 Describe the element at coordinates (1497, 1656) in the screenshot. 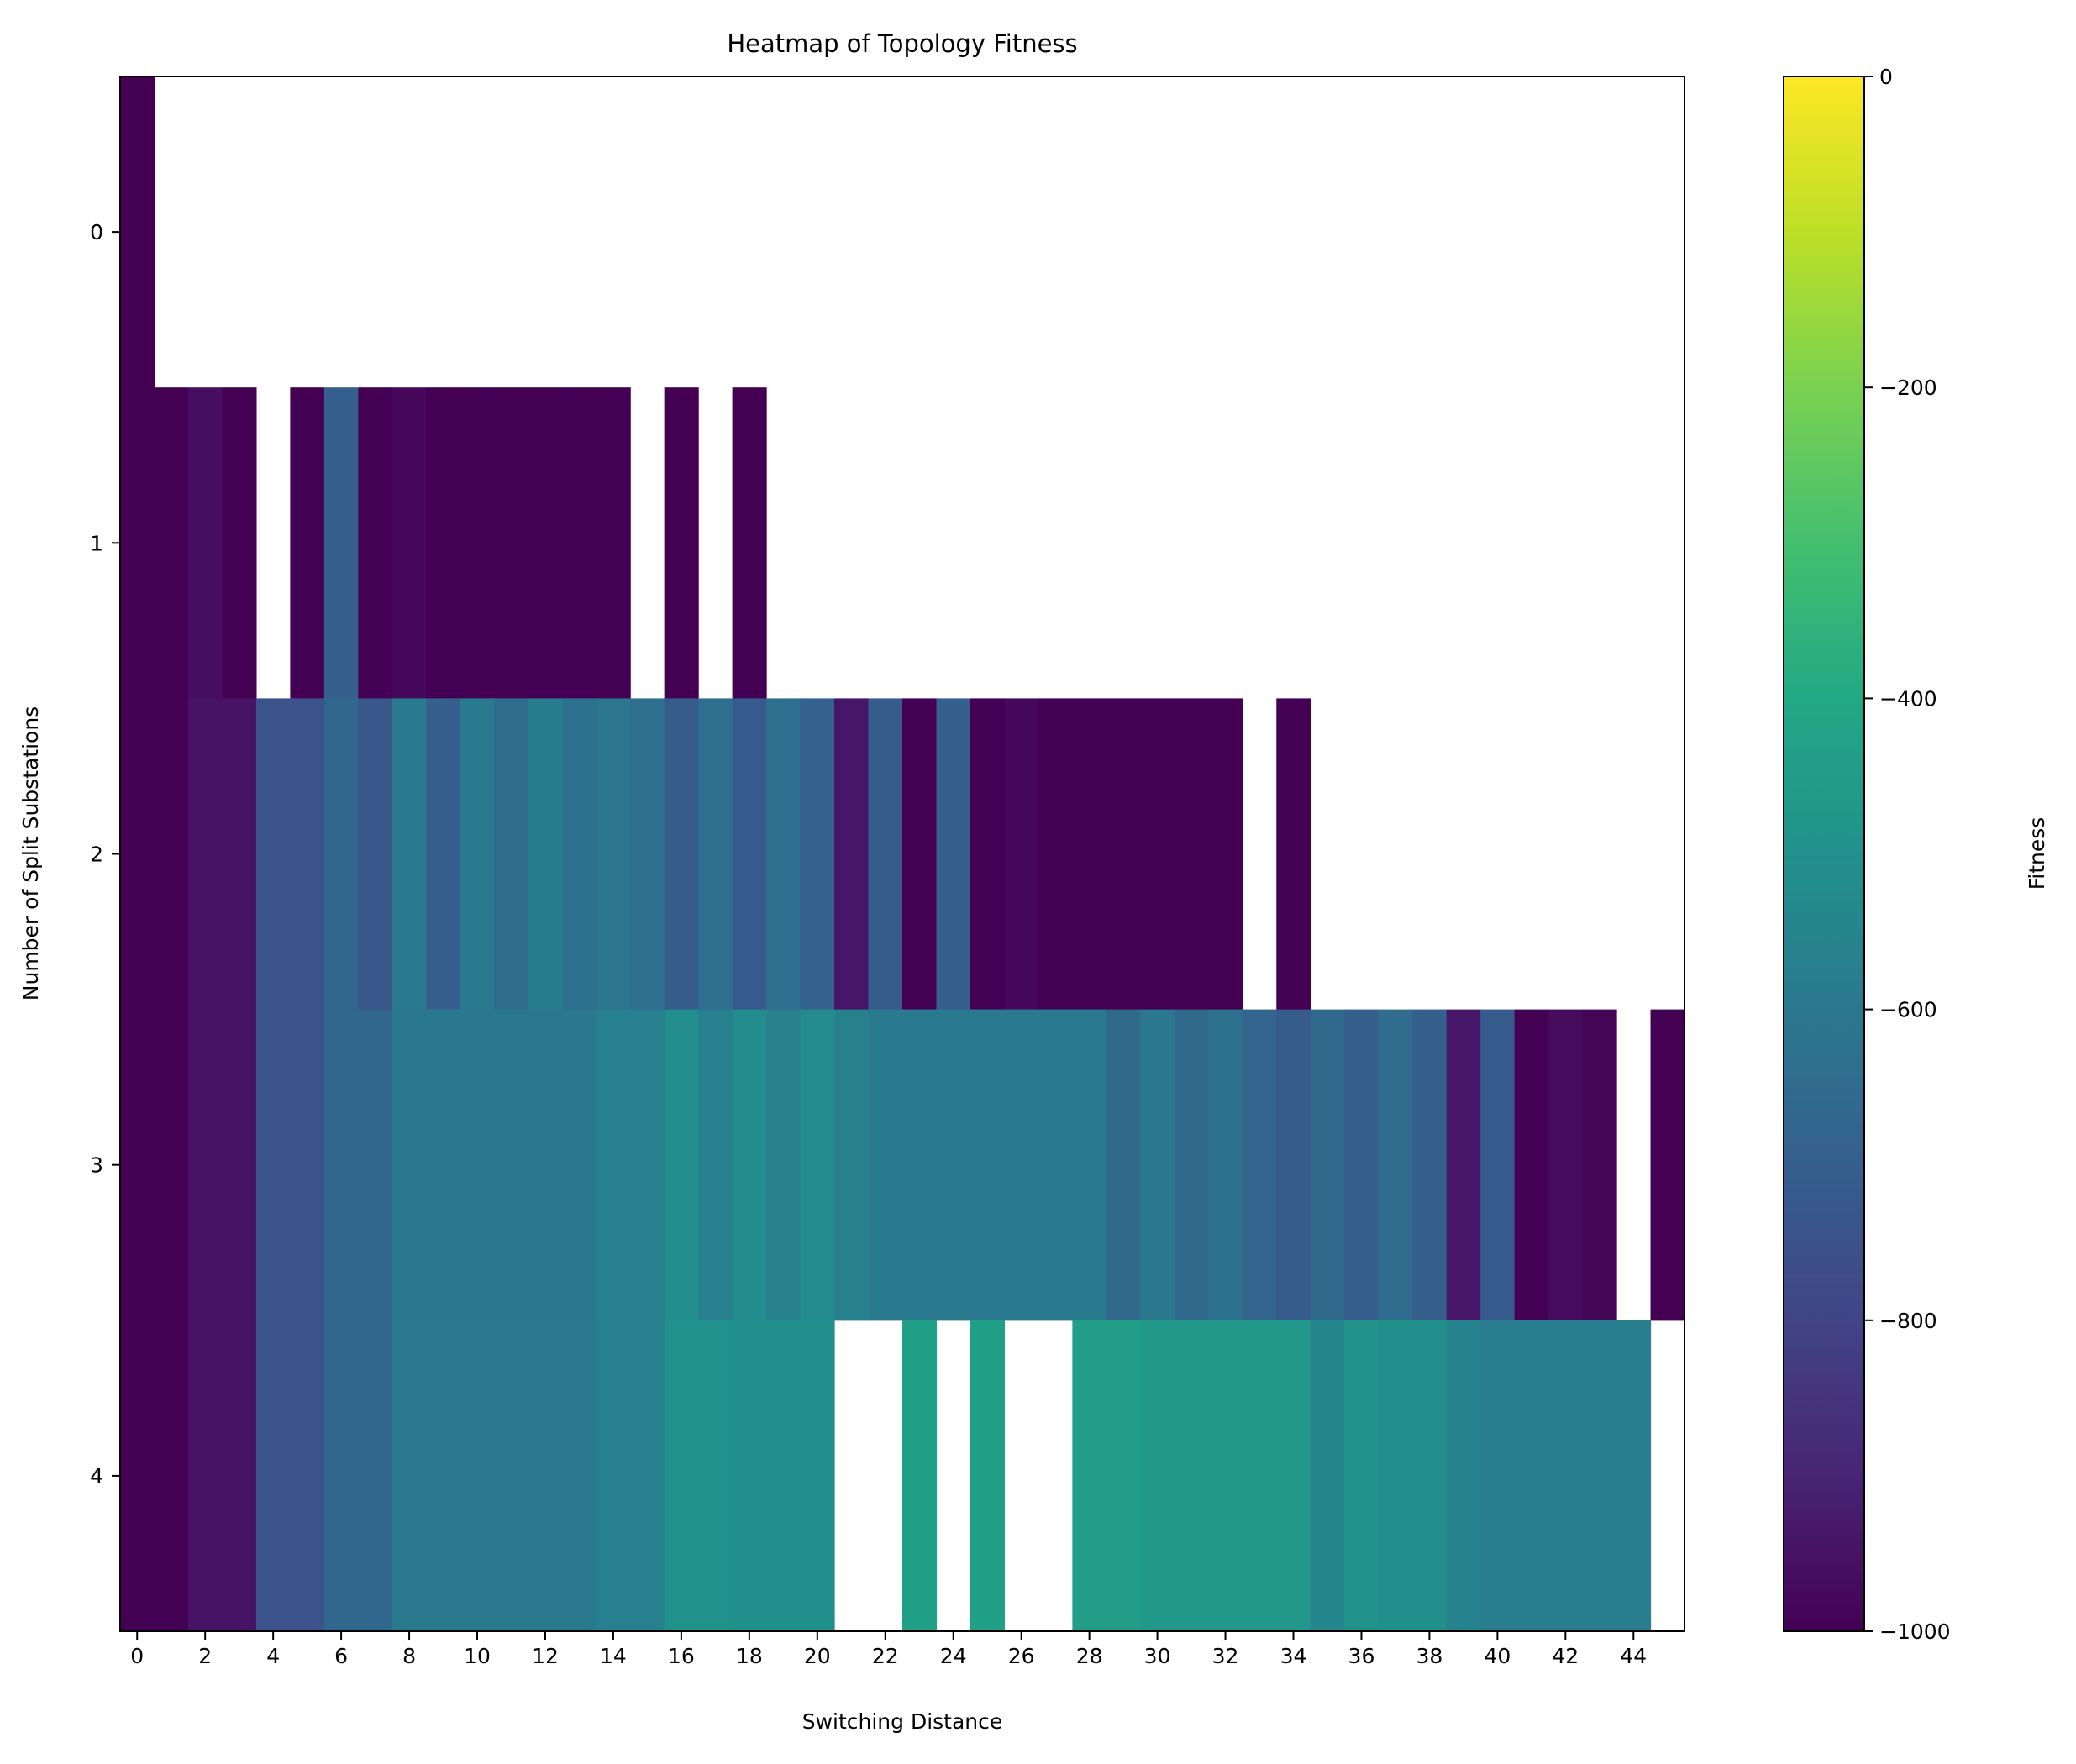

I see `x-tick-label: 40` at that location.